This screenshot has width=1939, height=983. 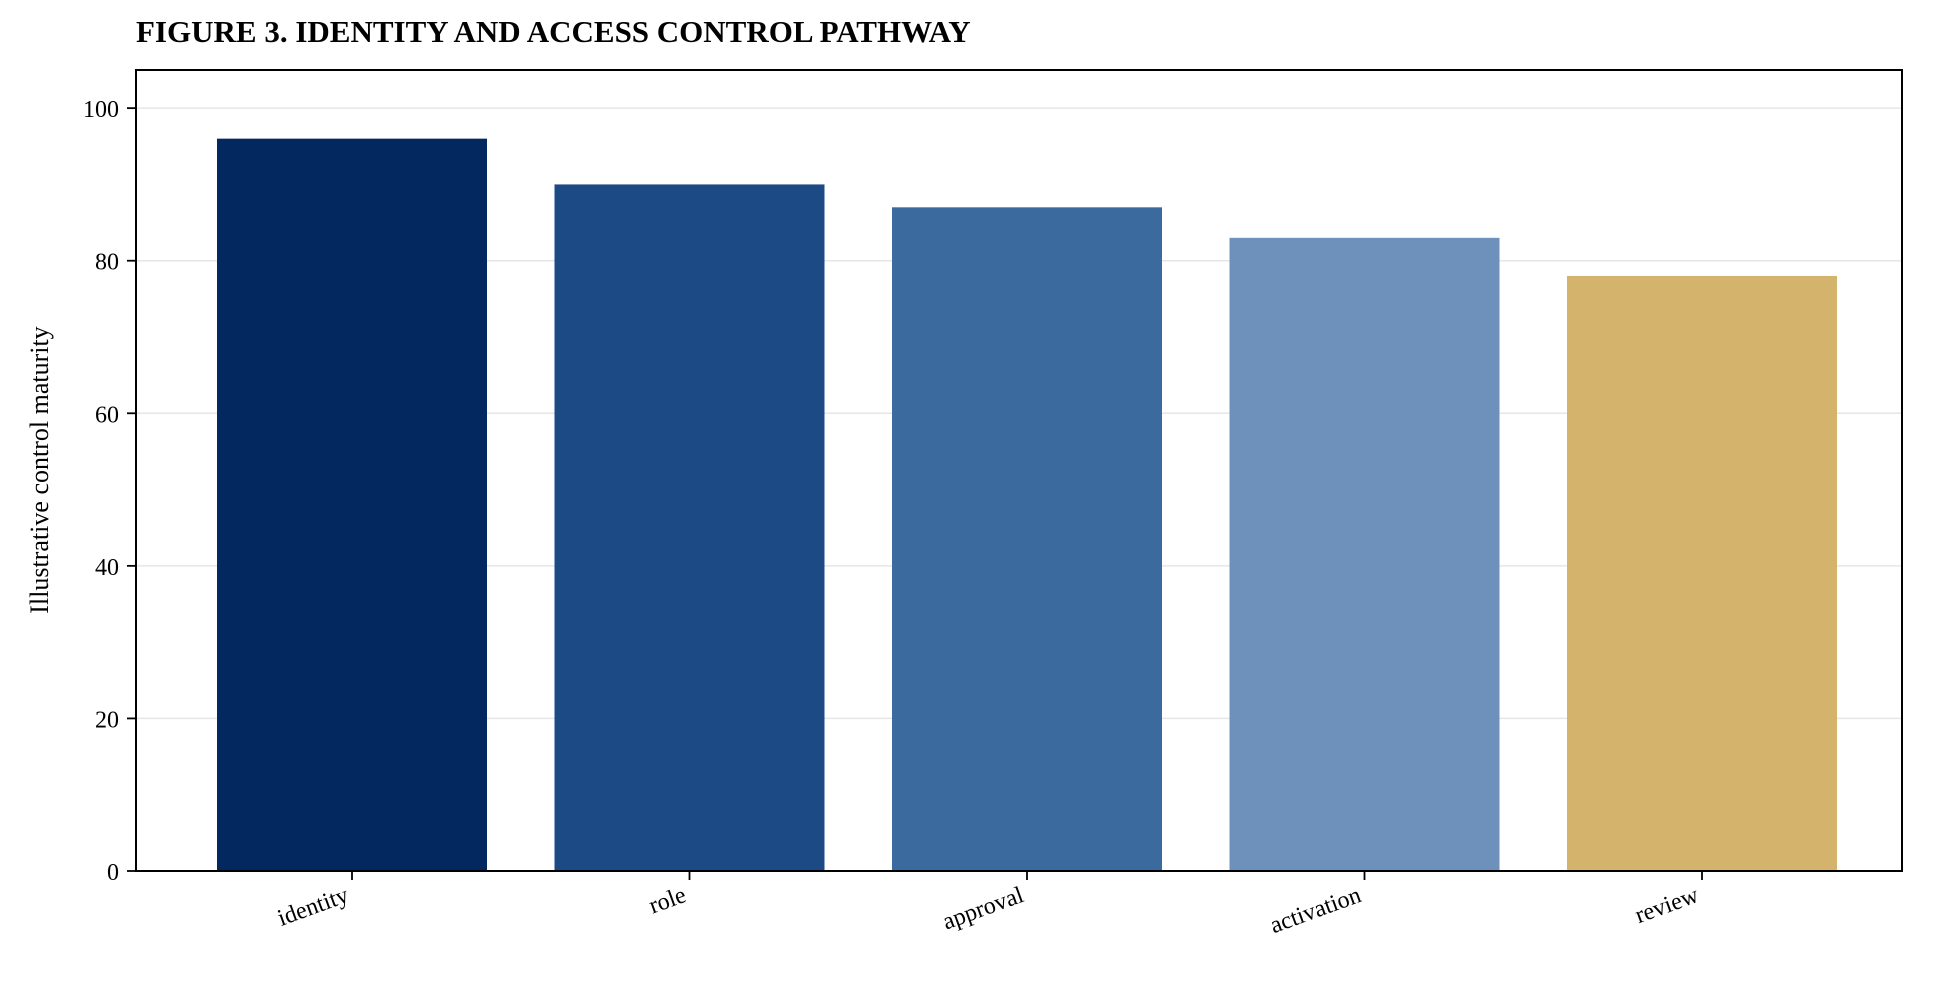 I want to click on x-tick-label: activation, so click(x=1316, y=910).